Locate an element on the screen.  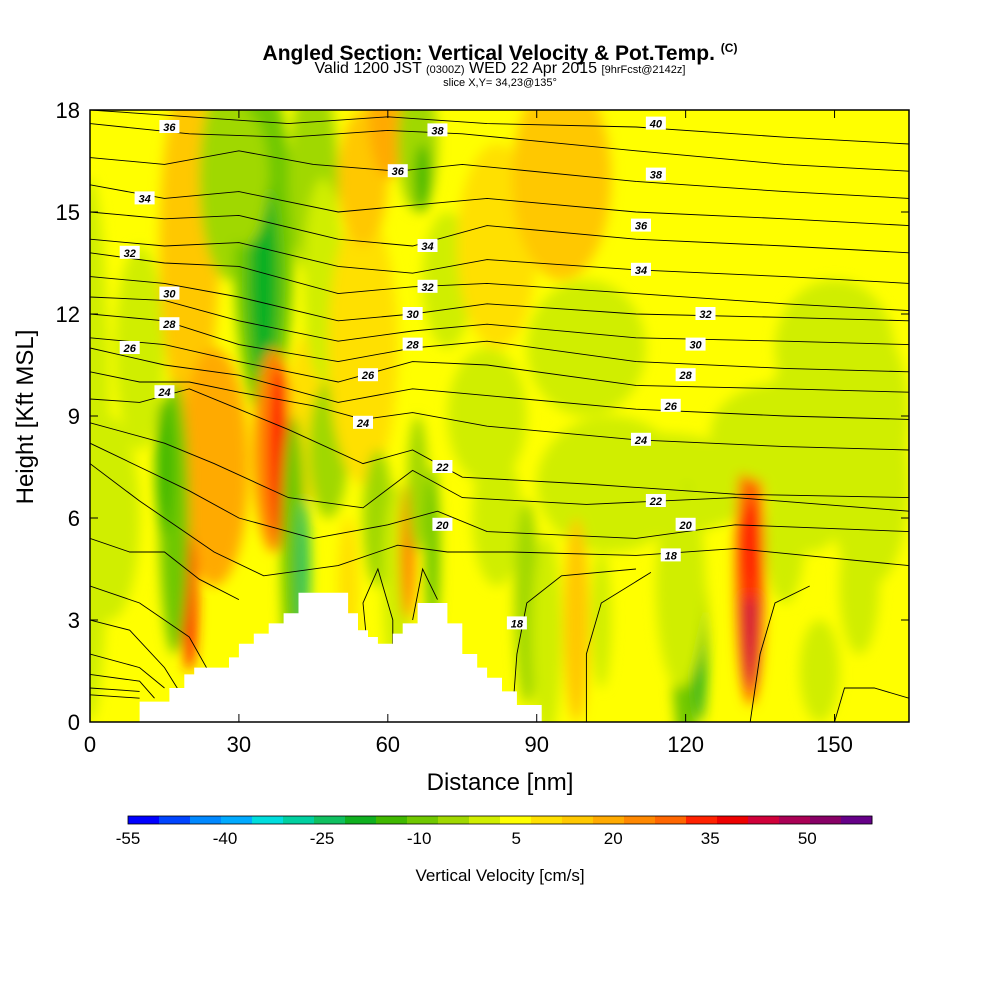
valid-date: WED 22 Apr 2015 is located at coordinates (533, 68).